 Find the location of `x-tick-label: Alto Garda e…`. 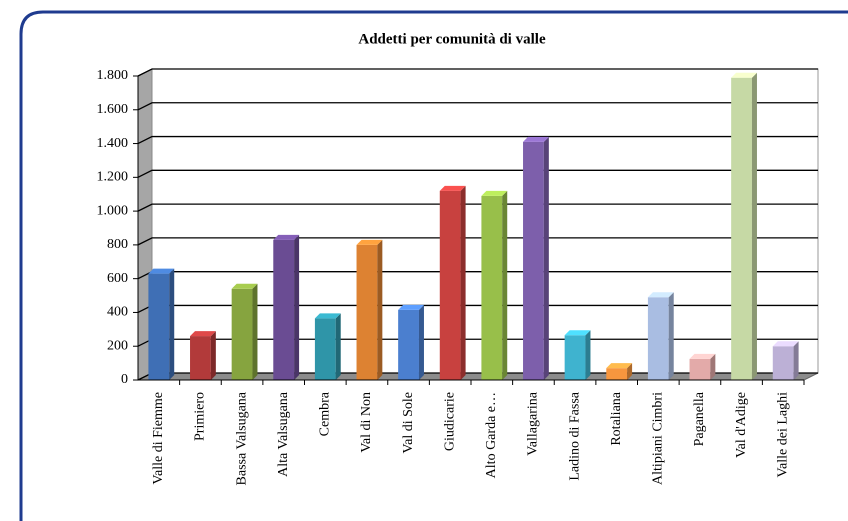

x-tick-label: Alto Garda e… is located at coordinates (491, 435).